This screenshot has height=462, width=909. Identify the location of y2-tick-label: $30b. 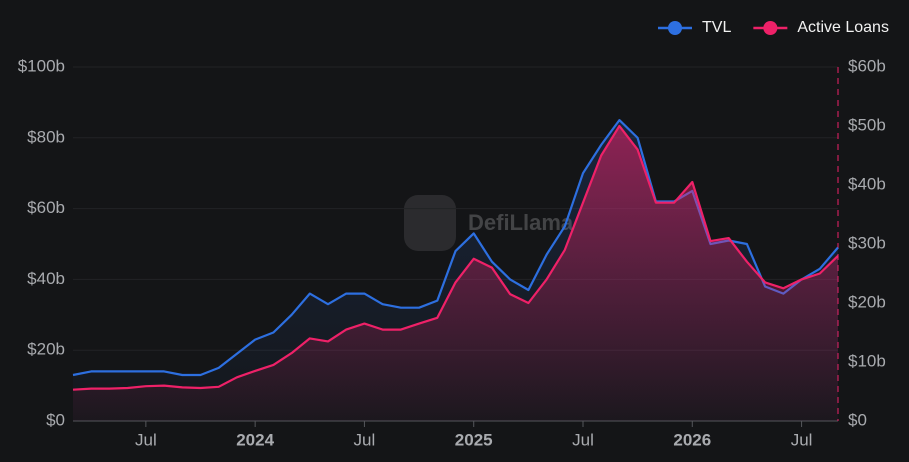
(867, 242).